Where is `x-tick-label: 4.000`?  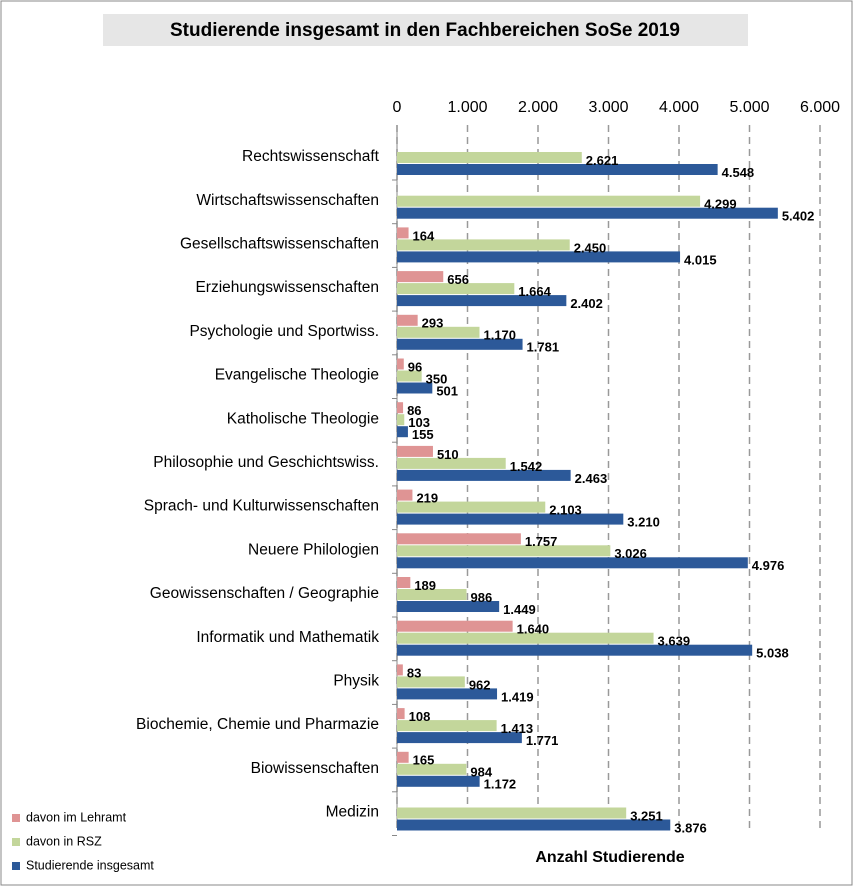 x-tick-label: 4.000 is located at coordinates (679, 107).